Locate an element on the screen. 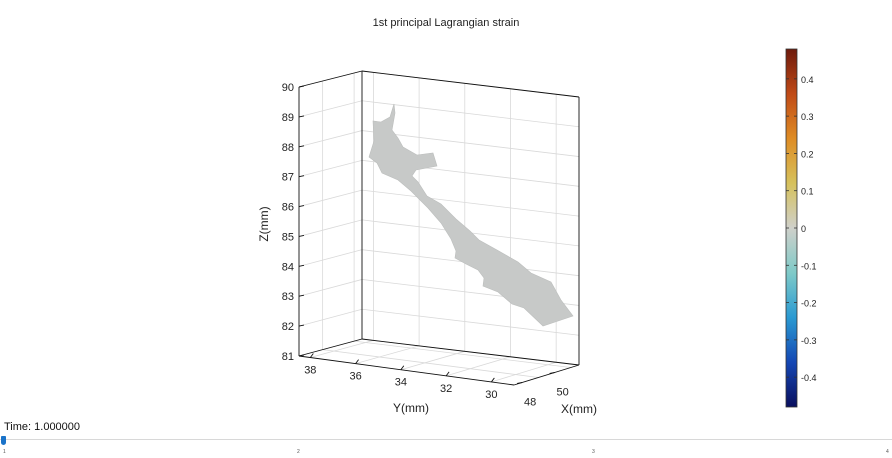  colorbar-tick-label: -0.3 is located at coordinates (809, 341).